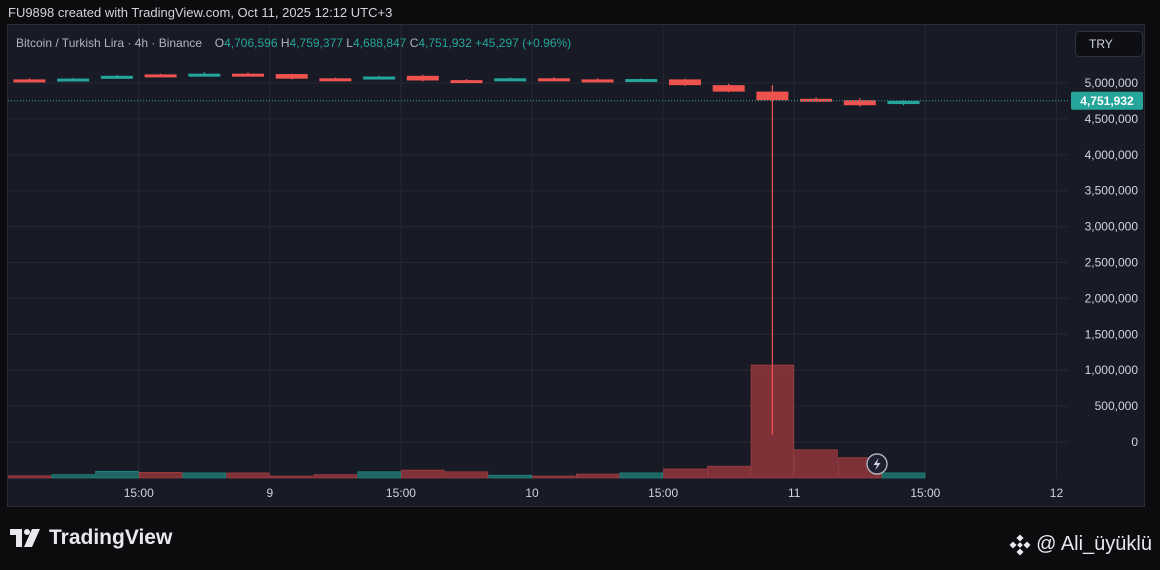 The width and height of the screenshot is (1160, 570). I want to click on last-price-label: 4,751,932, so click(1107, 101).